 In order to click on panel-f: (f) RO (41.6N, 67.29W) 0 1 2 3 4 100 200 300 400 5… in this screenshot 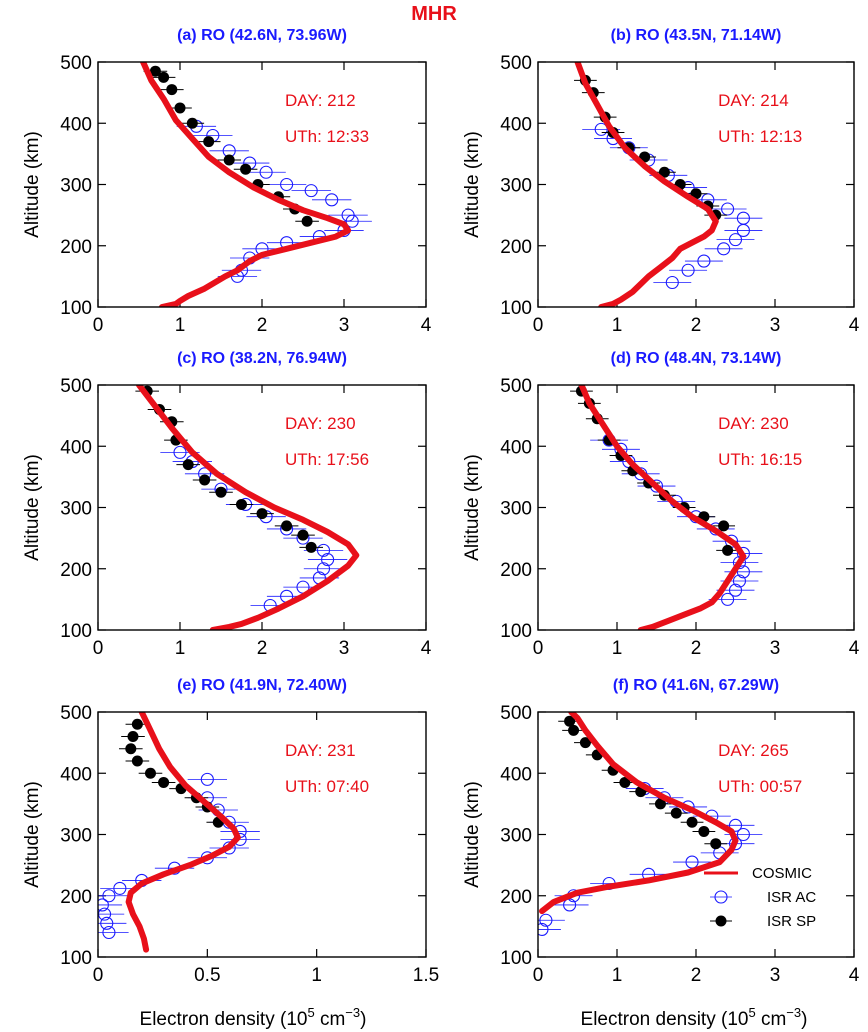, I will do `click(661, 831)`.